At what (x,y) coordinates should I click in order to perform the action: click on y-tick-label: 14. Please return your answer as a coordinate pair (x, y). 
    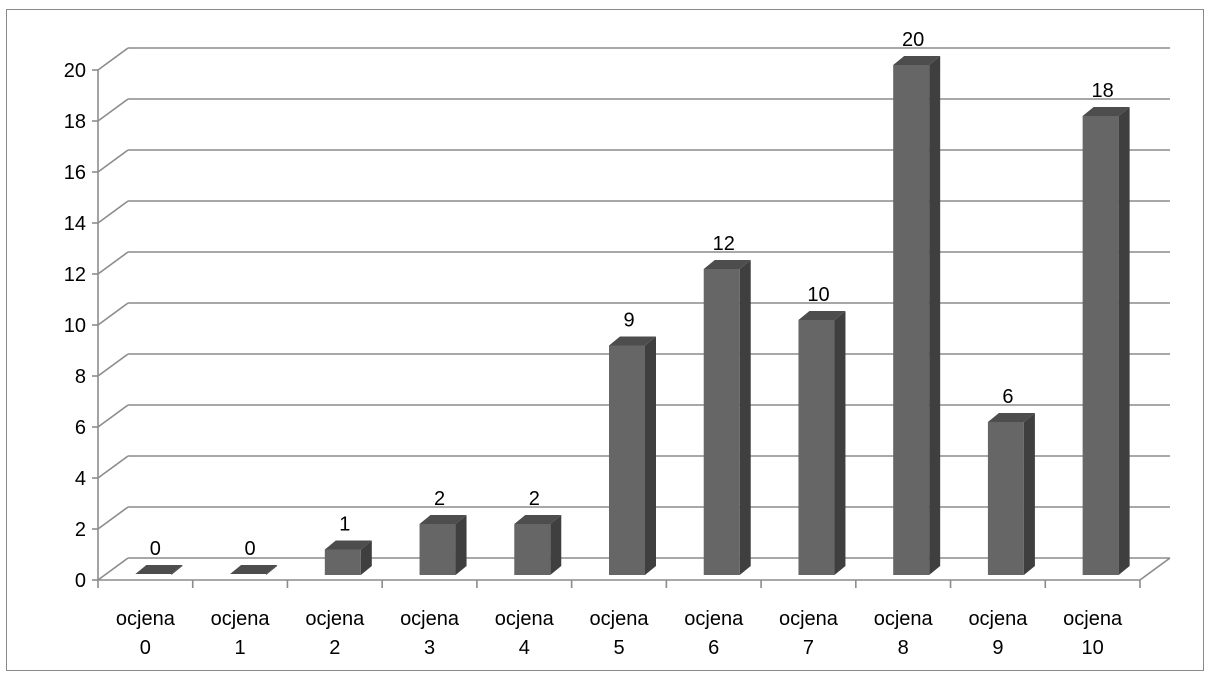
    Looking at the image, I should click on (75, 224).